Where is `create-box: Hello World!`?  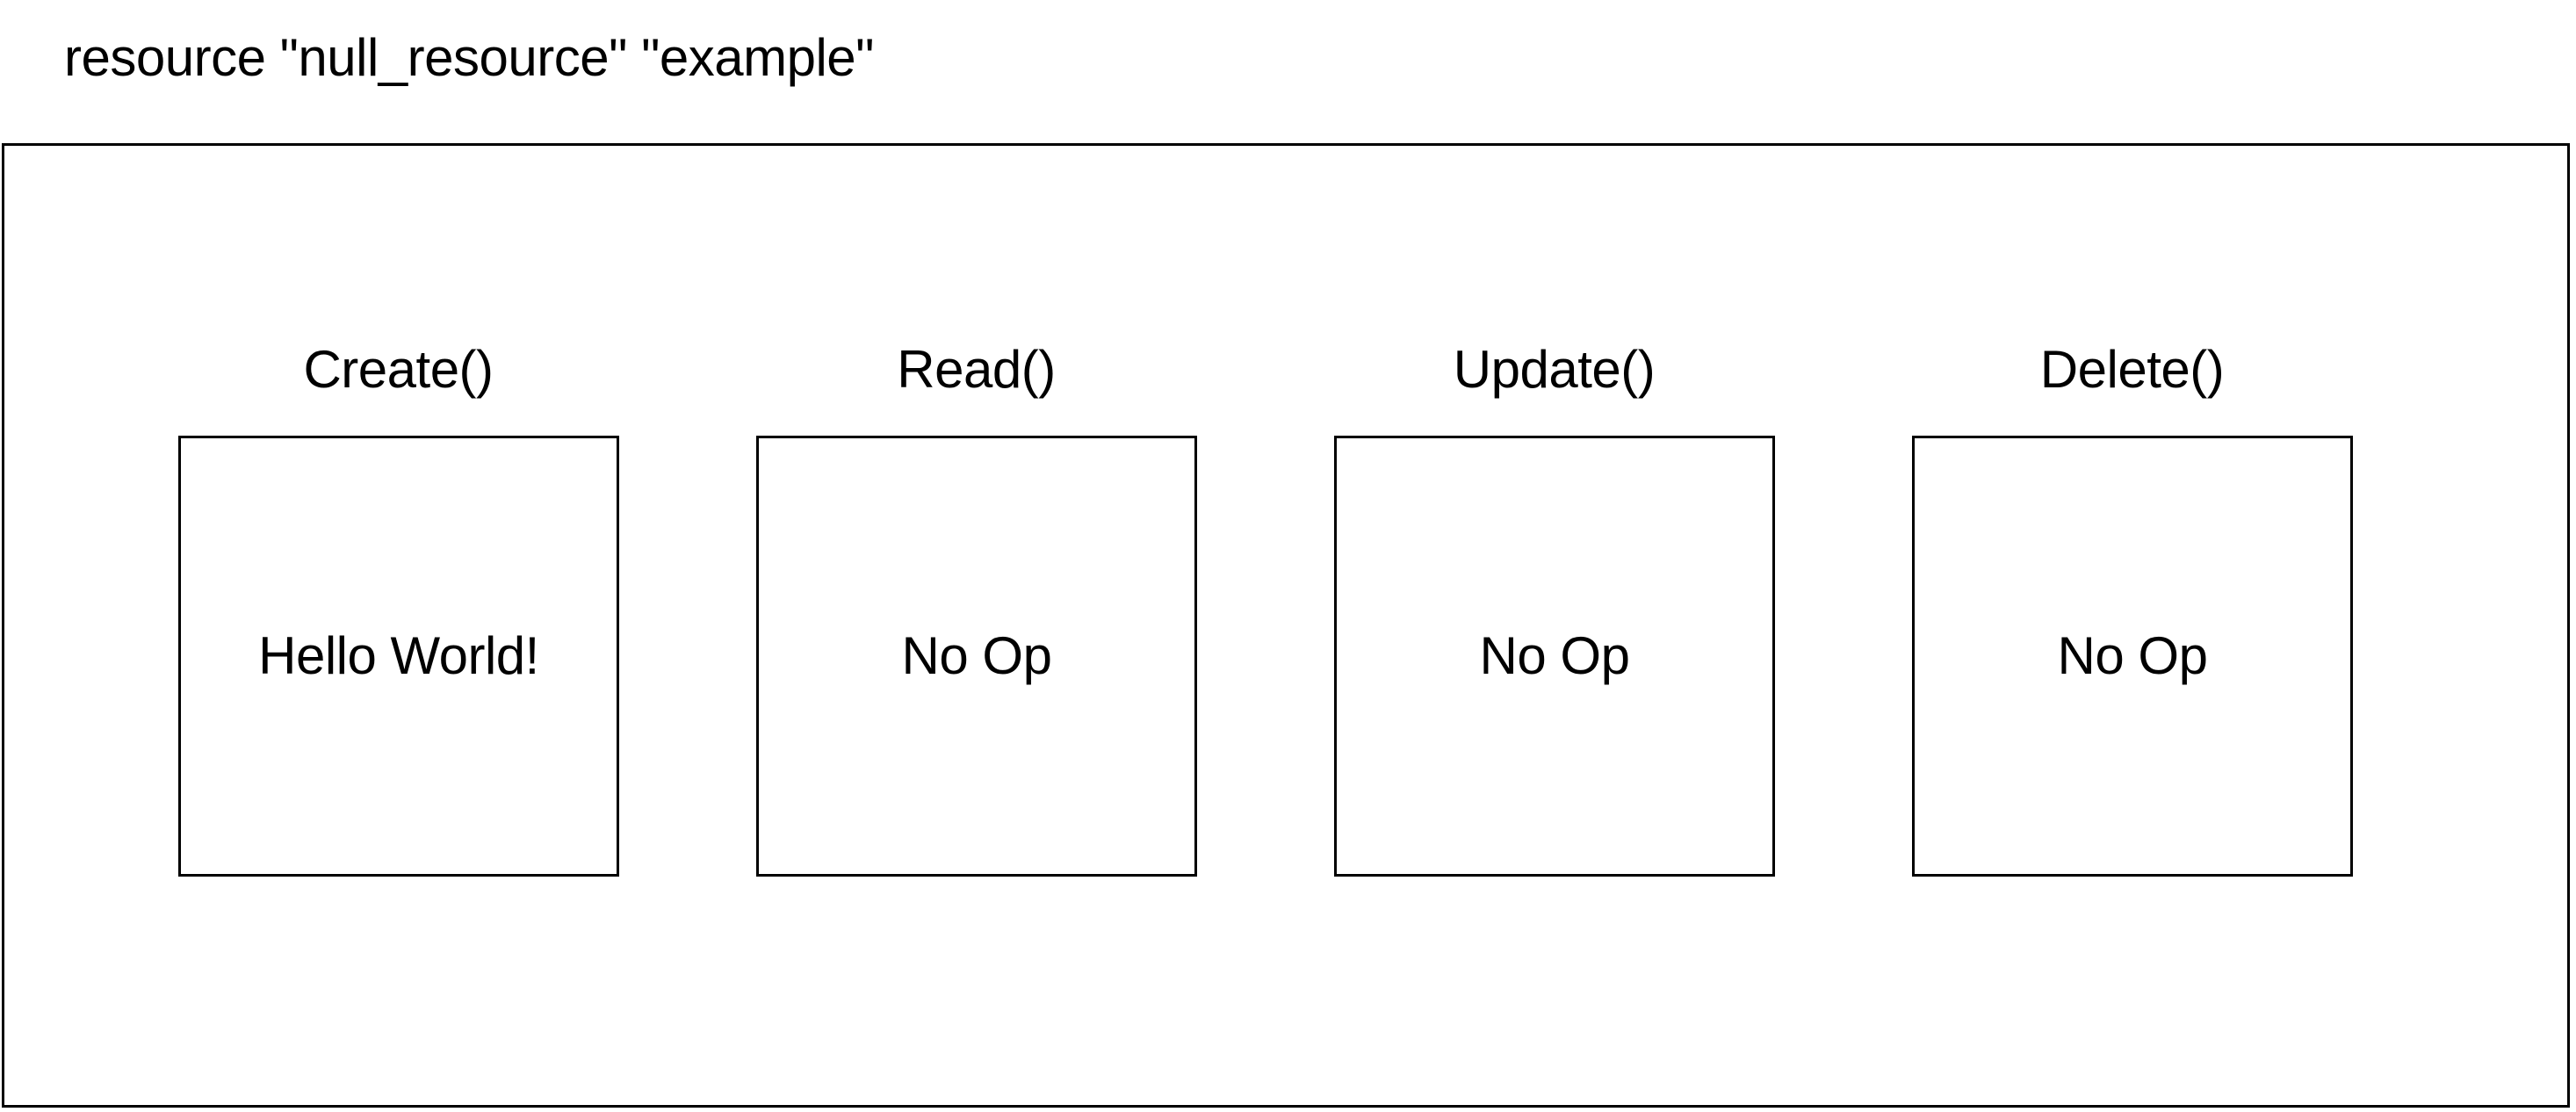
create-box: Hello World! is located at coordinates (398, 656).